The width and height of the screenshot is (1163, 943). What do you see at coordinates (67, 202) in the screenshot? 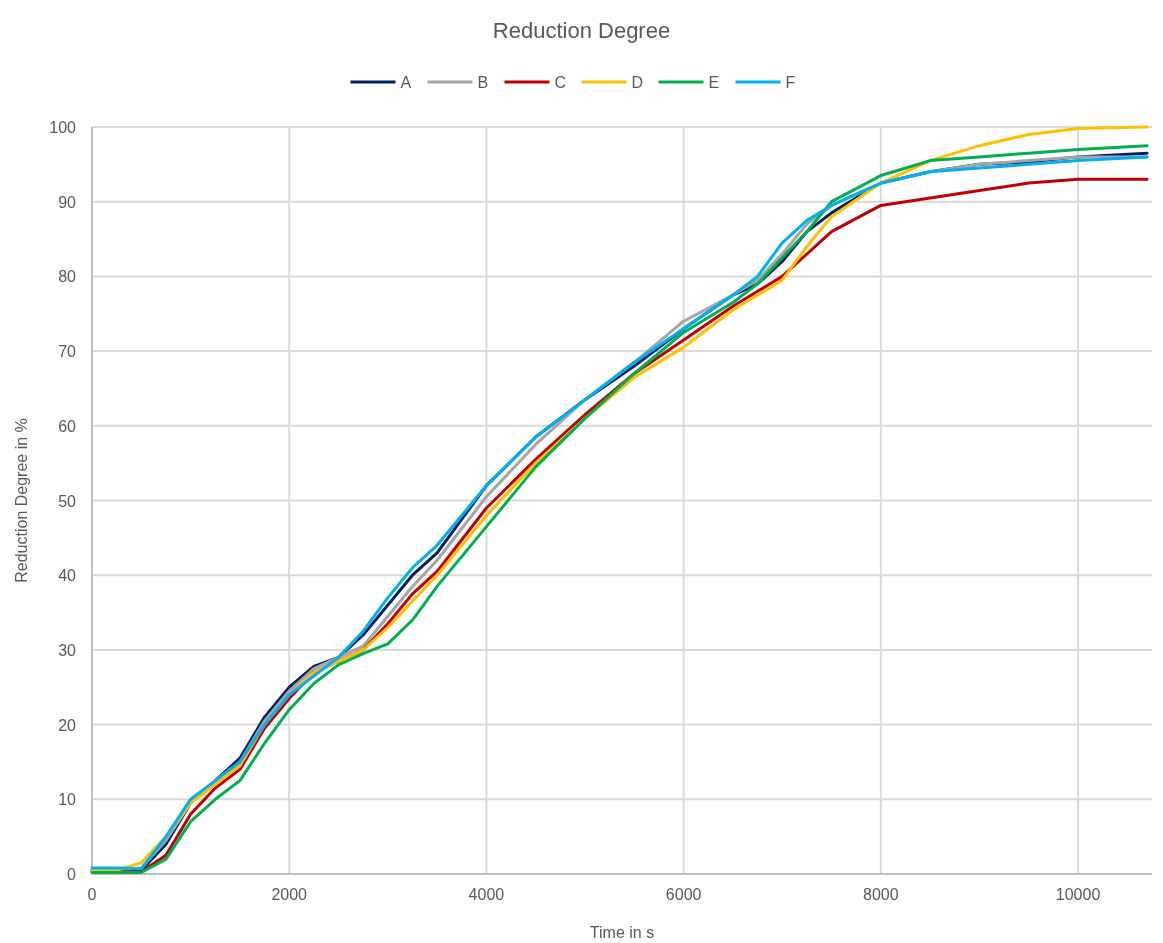
I see `y-tick-label: 90` at bounding box center [67, 202].